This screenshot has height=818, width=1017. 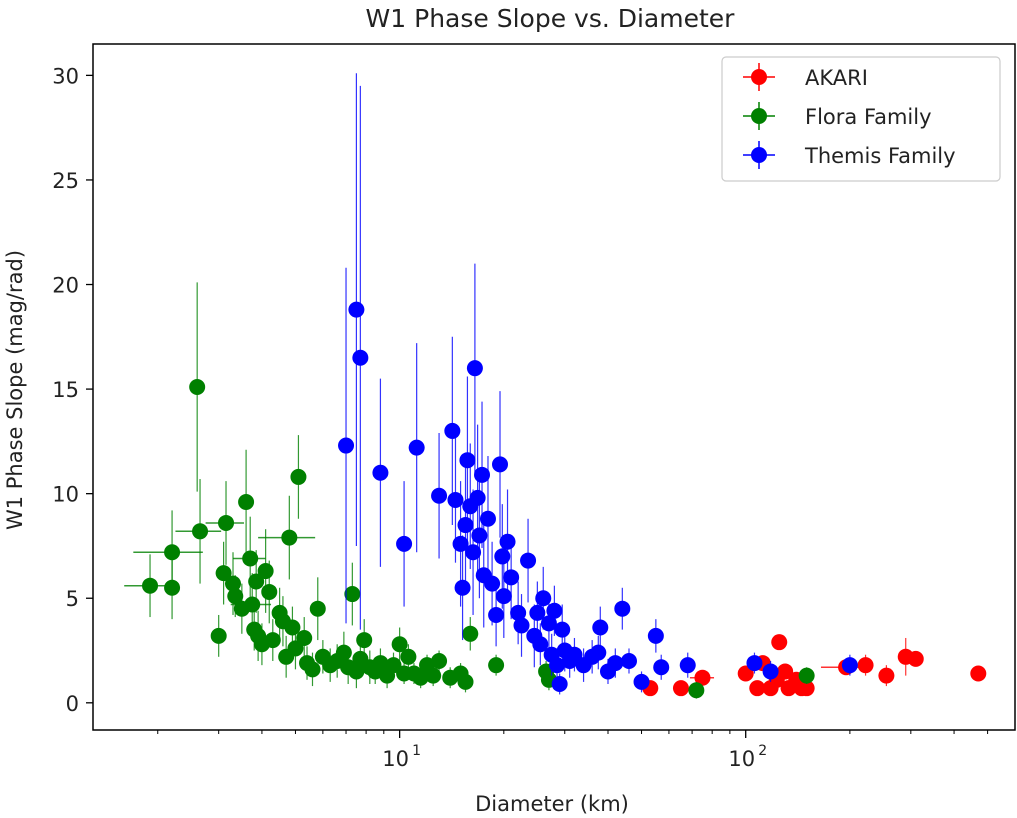 What do you see at coordinates (868, 117) in the screenshot?
I see `legend-label: Flora Family` at bounding box center [868, 117].